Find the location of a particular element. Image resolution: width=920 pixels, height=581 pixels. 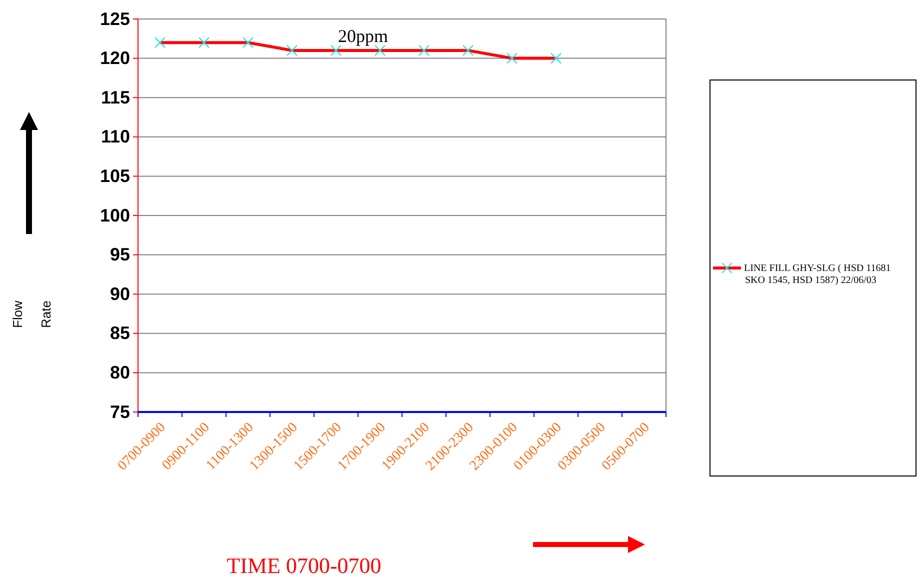

y-tick-label: 80 is located at coordinates (120, 372).